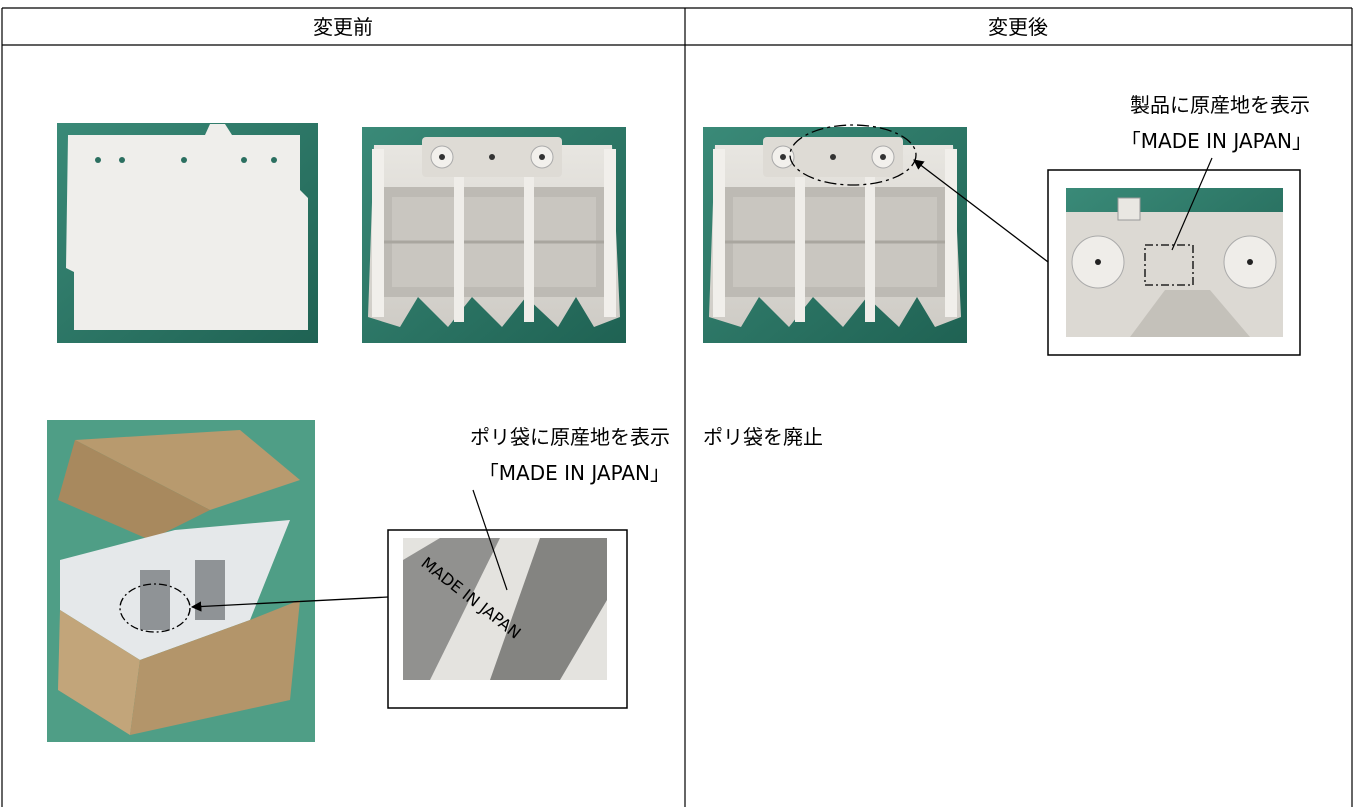 This screenshot has width=1355, height=811. I want to click on header-before: 変更前, so click(343, 27).